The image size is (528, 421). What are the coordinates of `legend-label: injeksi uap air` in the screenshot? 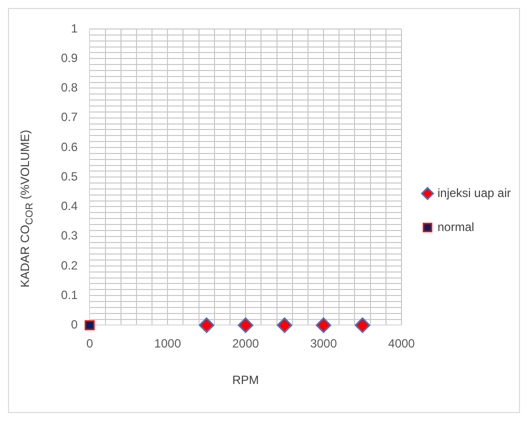 It's located at (474, 193).